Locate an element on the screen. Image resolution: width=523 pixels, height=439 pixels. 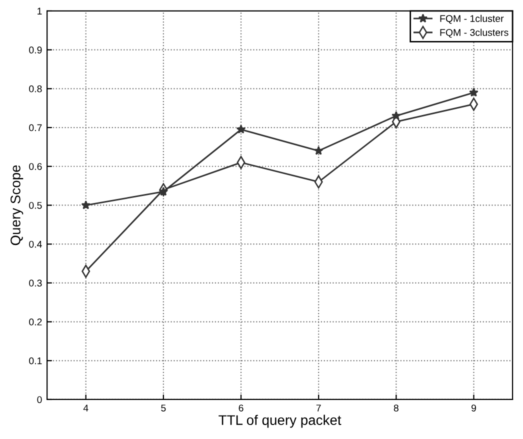
y-tick-label: 0 is located at coordinates (39, 400).